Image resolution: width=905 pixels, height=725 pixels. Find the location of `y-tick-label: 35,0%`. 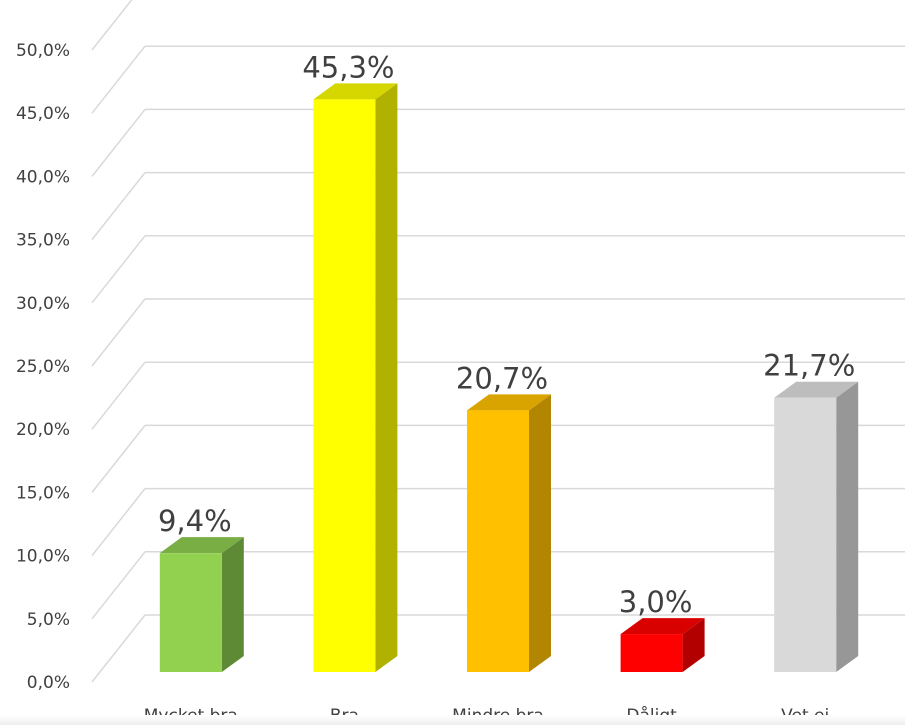

y-tick-label: 35,0% is located at coordinates (43, 241).